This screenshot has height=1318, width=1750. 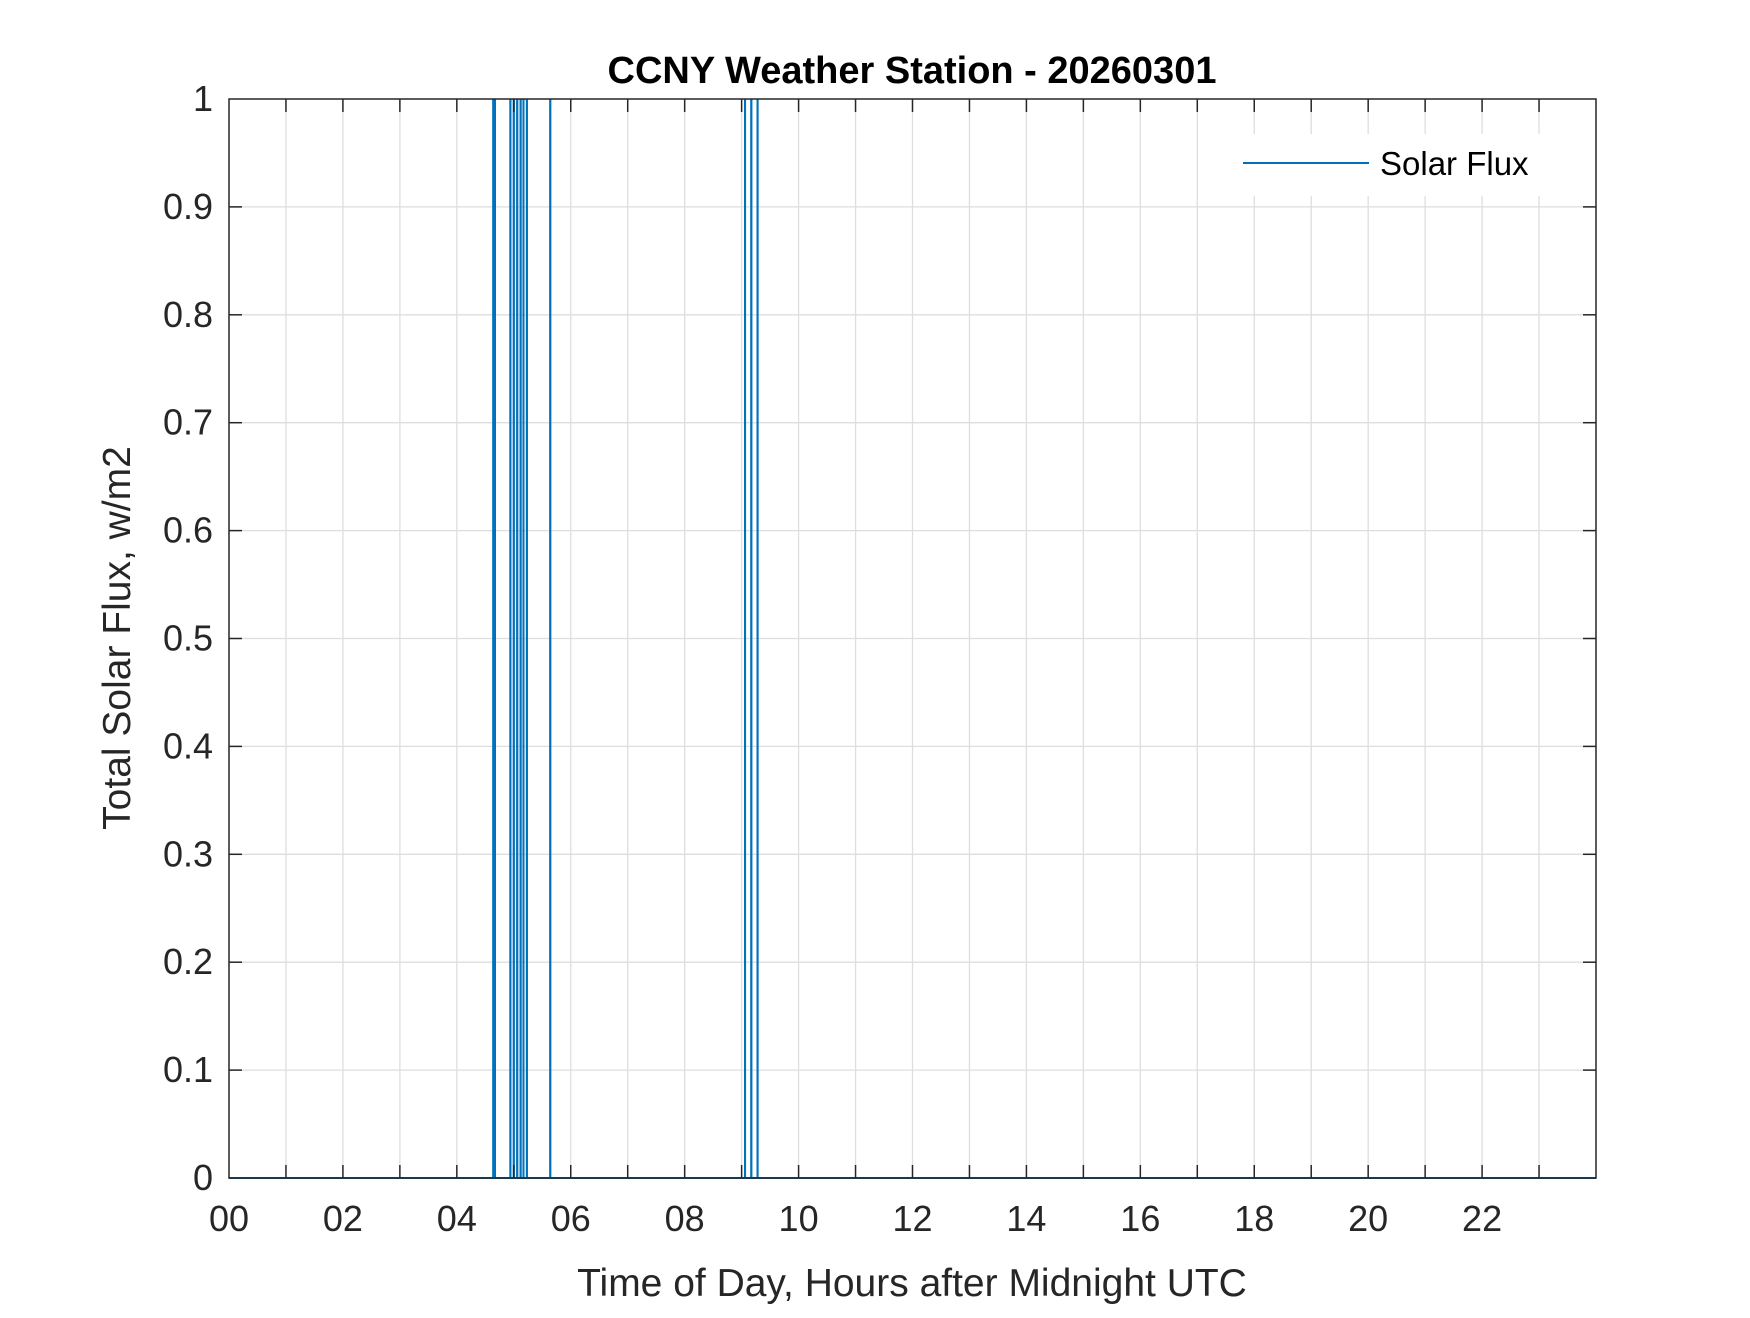 I want to click on y-tick-label: 0.7, so click(x=188, y=422).